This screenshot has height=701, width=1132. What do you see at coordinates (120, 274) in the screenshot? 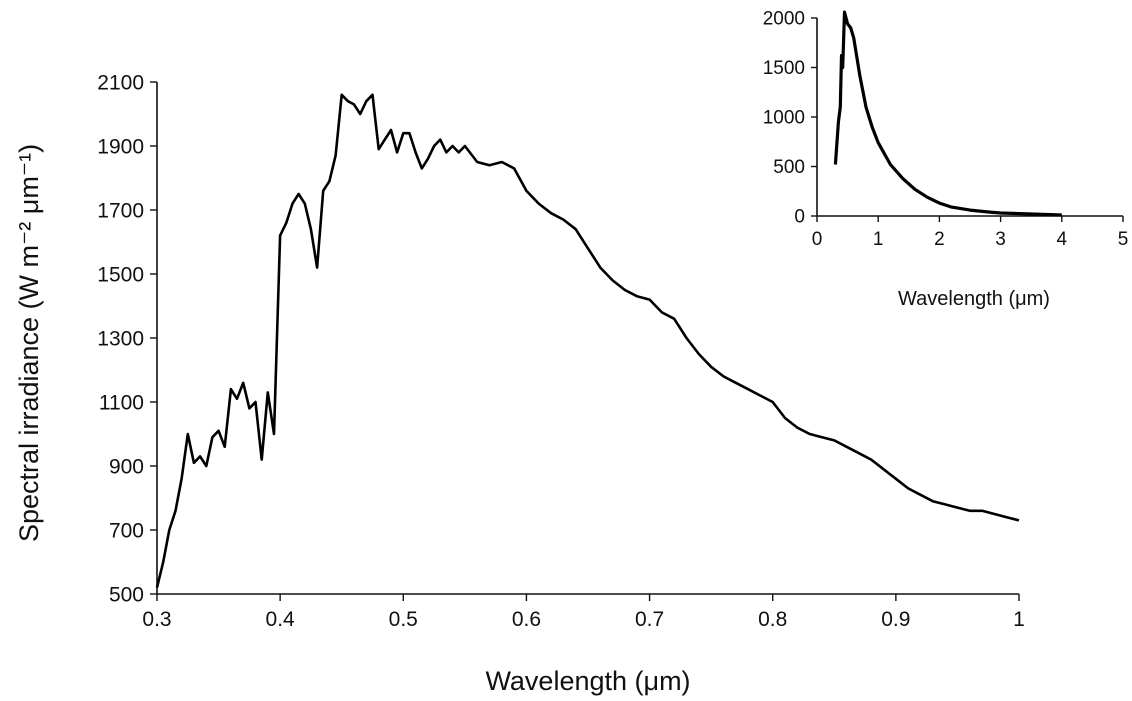
I see `main-y-tick-label: 1500` at bounding box center [120, 274].